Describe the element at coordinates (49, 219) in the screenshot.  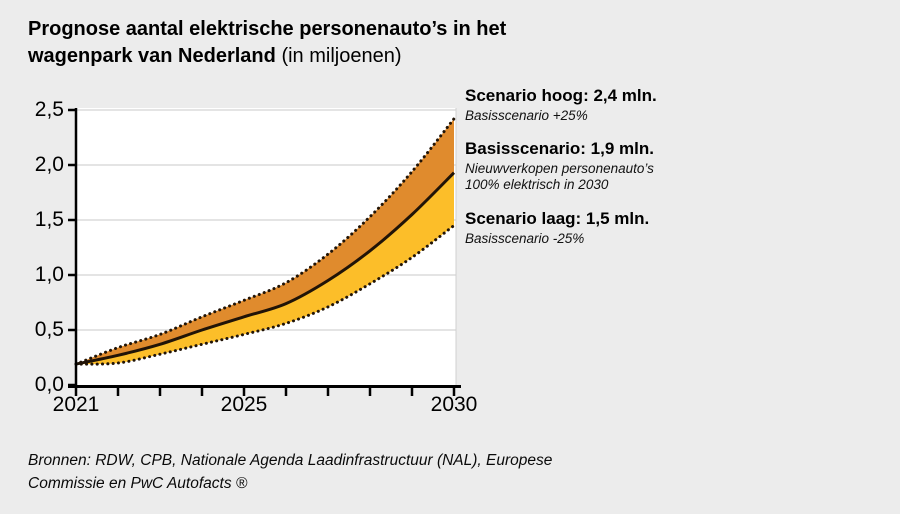
I see `y-tick-label: 1,5` at that location.